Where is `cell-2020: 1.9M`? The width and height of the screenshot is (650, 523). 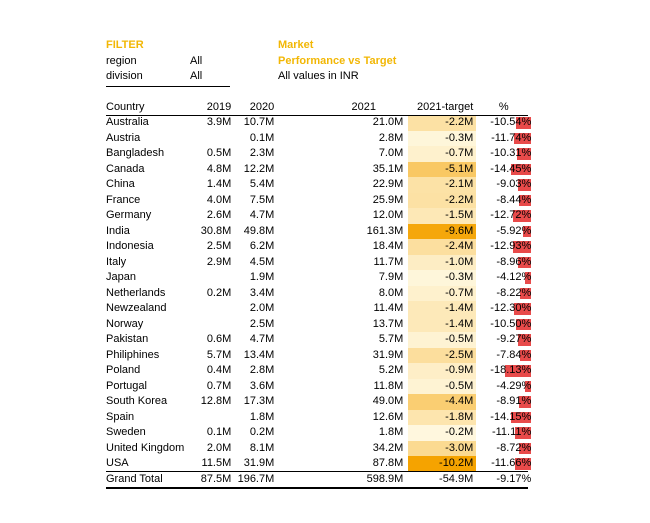 cell-2020: 1.9M is located at coordinates (262, 277).